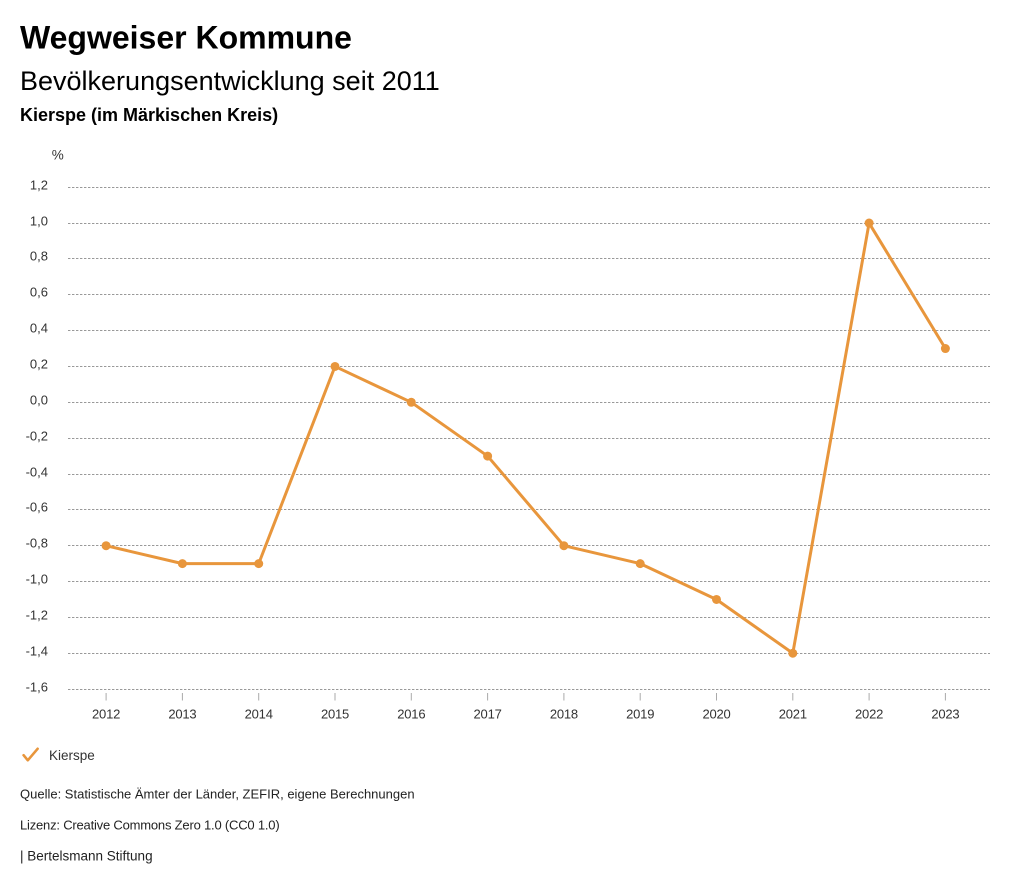  I want to click on svg-text: 2017, so click(488, 714).